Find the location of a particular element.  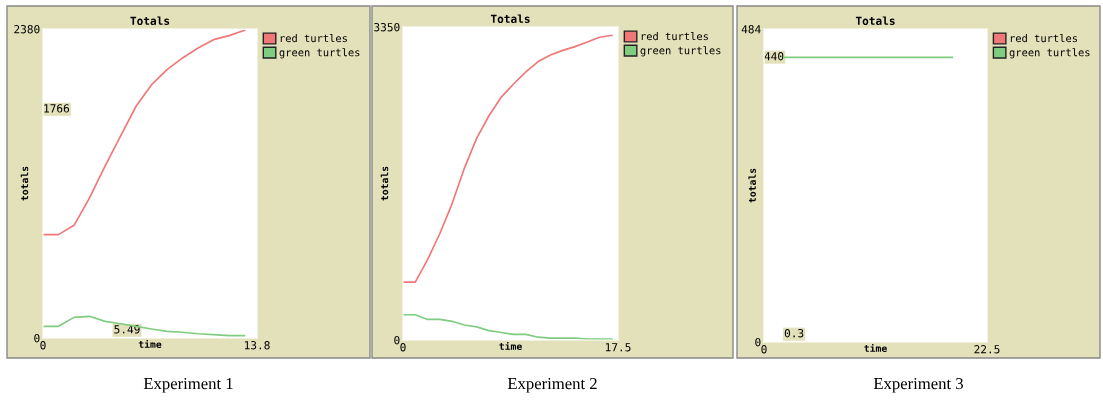

annotation: 440 is located at coordinates (774, 56).